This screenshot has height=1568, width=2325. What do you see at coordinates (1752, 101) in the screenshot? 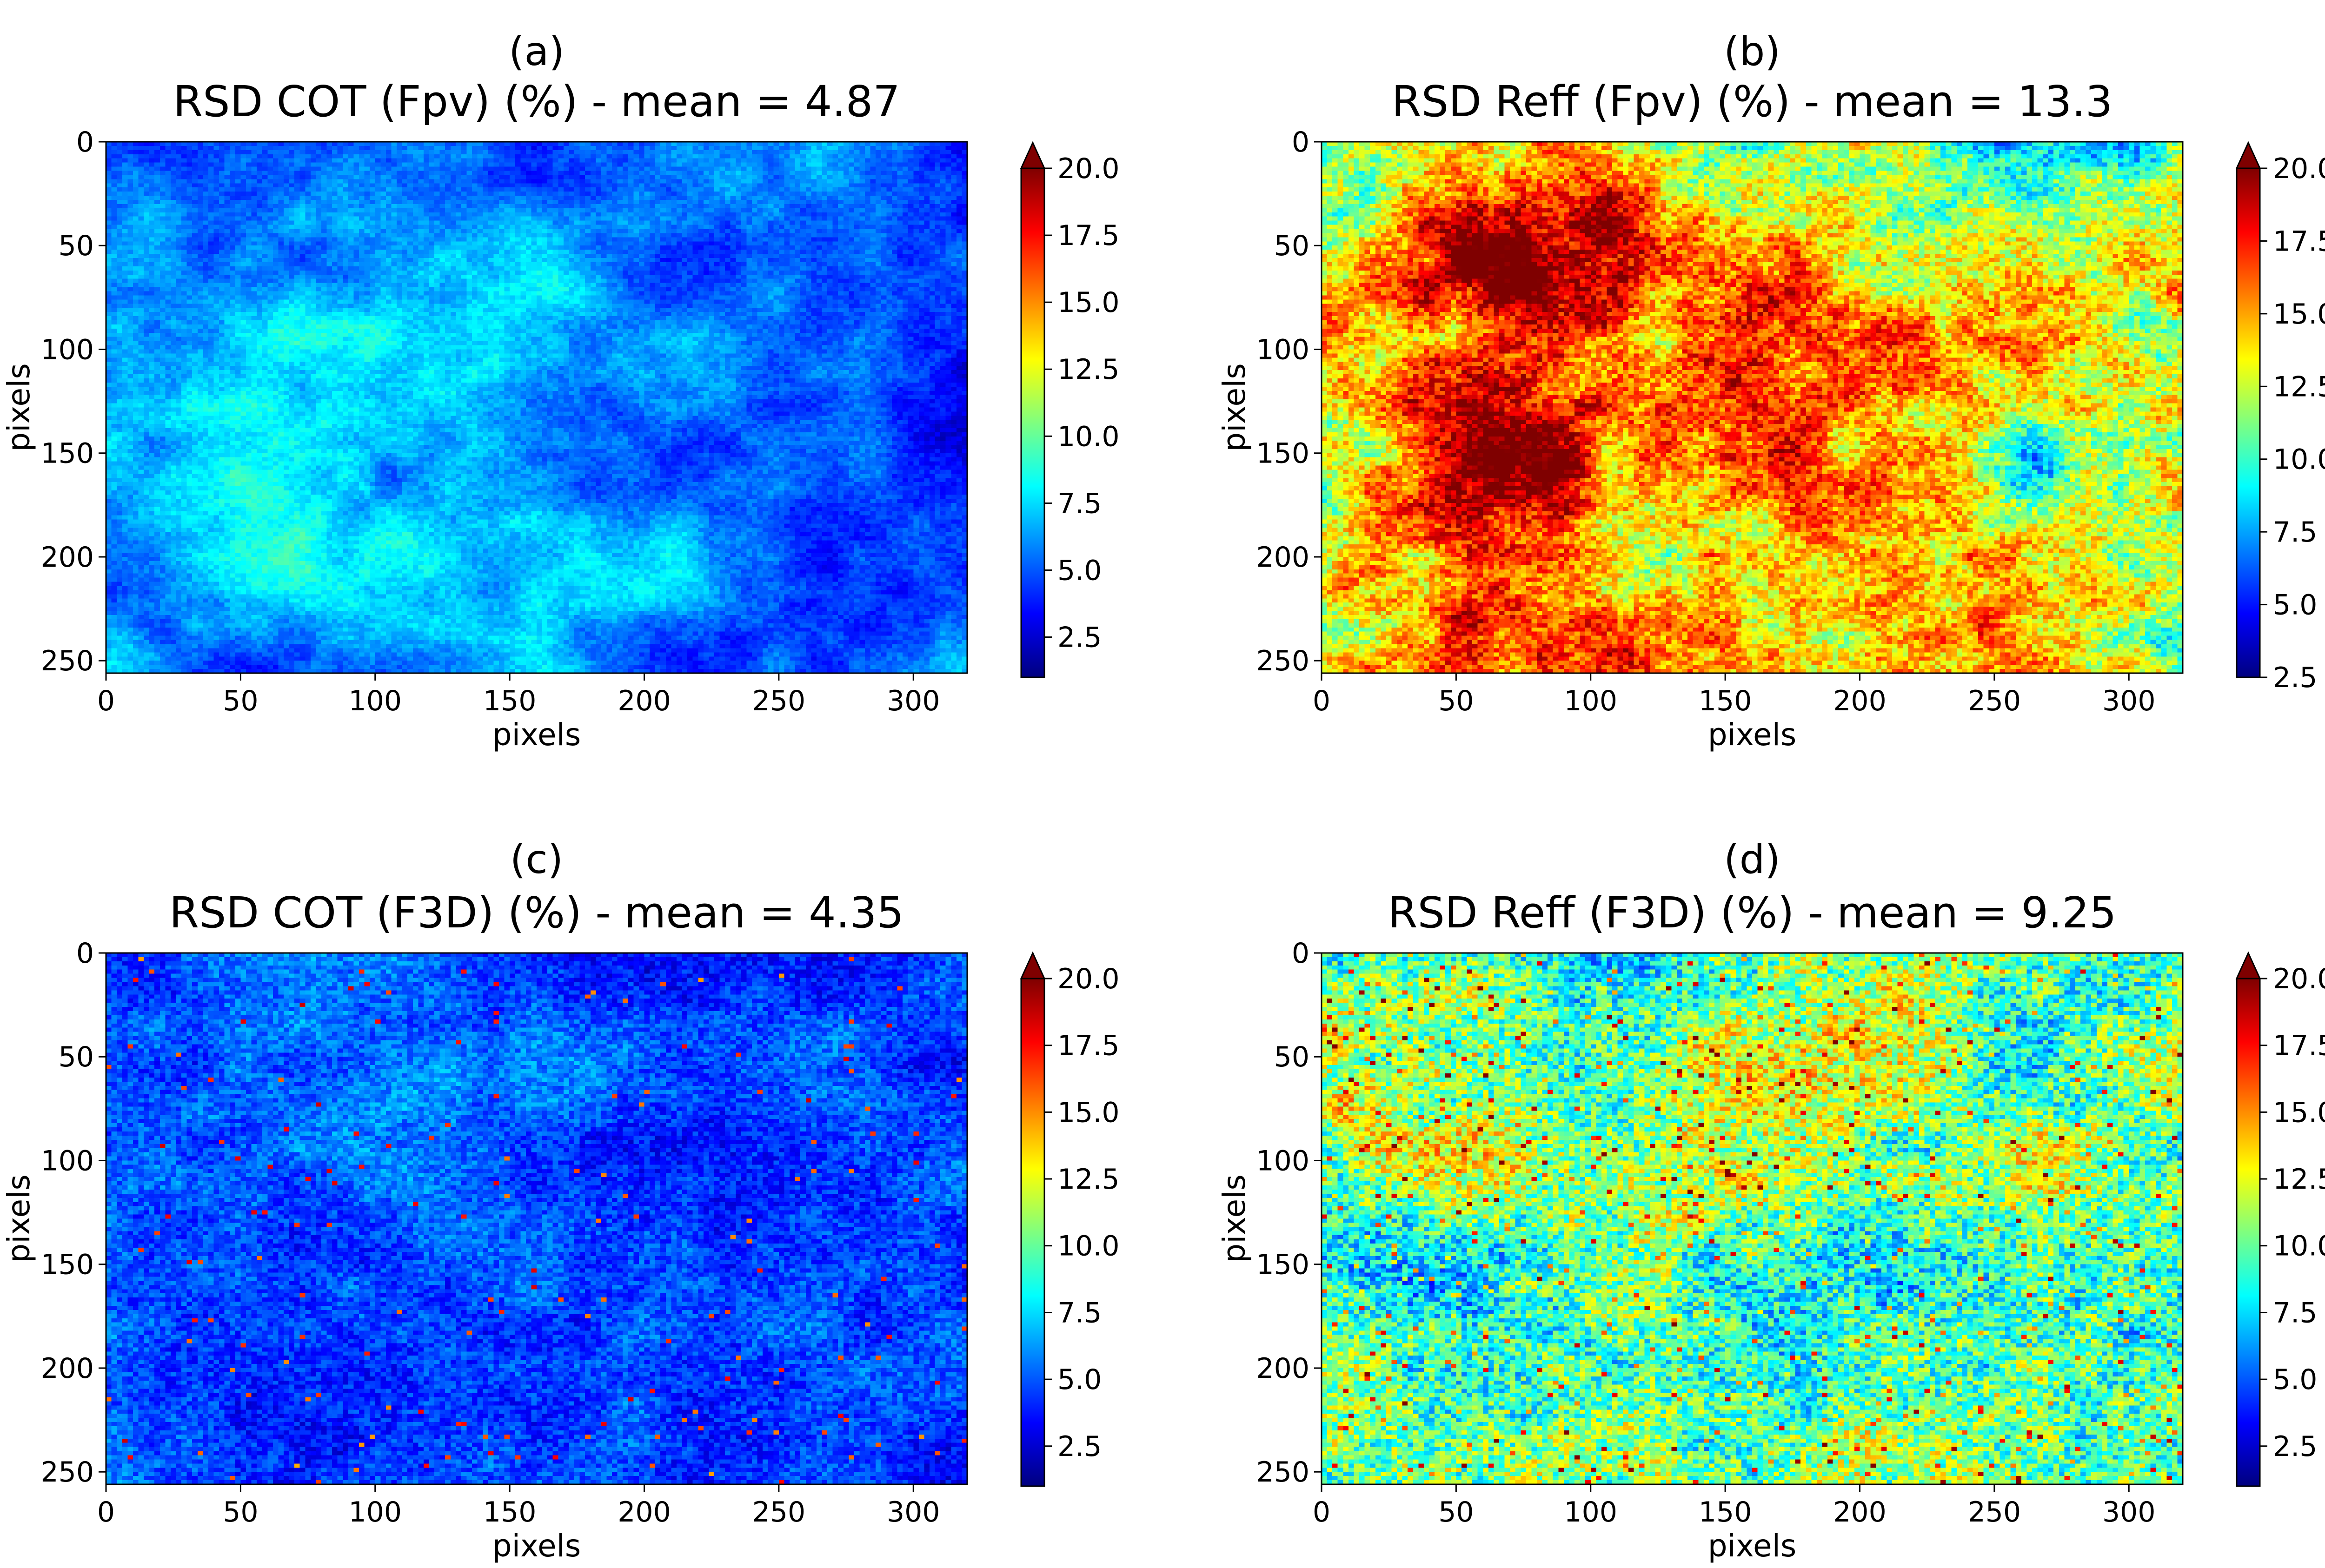
I see `panel-title: RSD Reff (Fpv) (%) - mean = 13.3` at bounding box center [1752, 101].